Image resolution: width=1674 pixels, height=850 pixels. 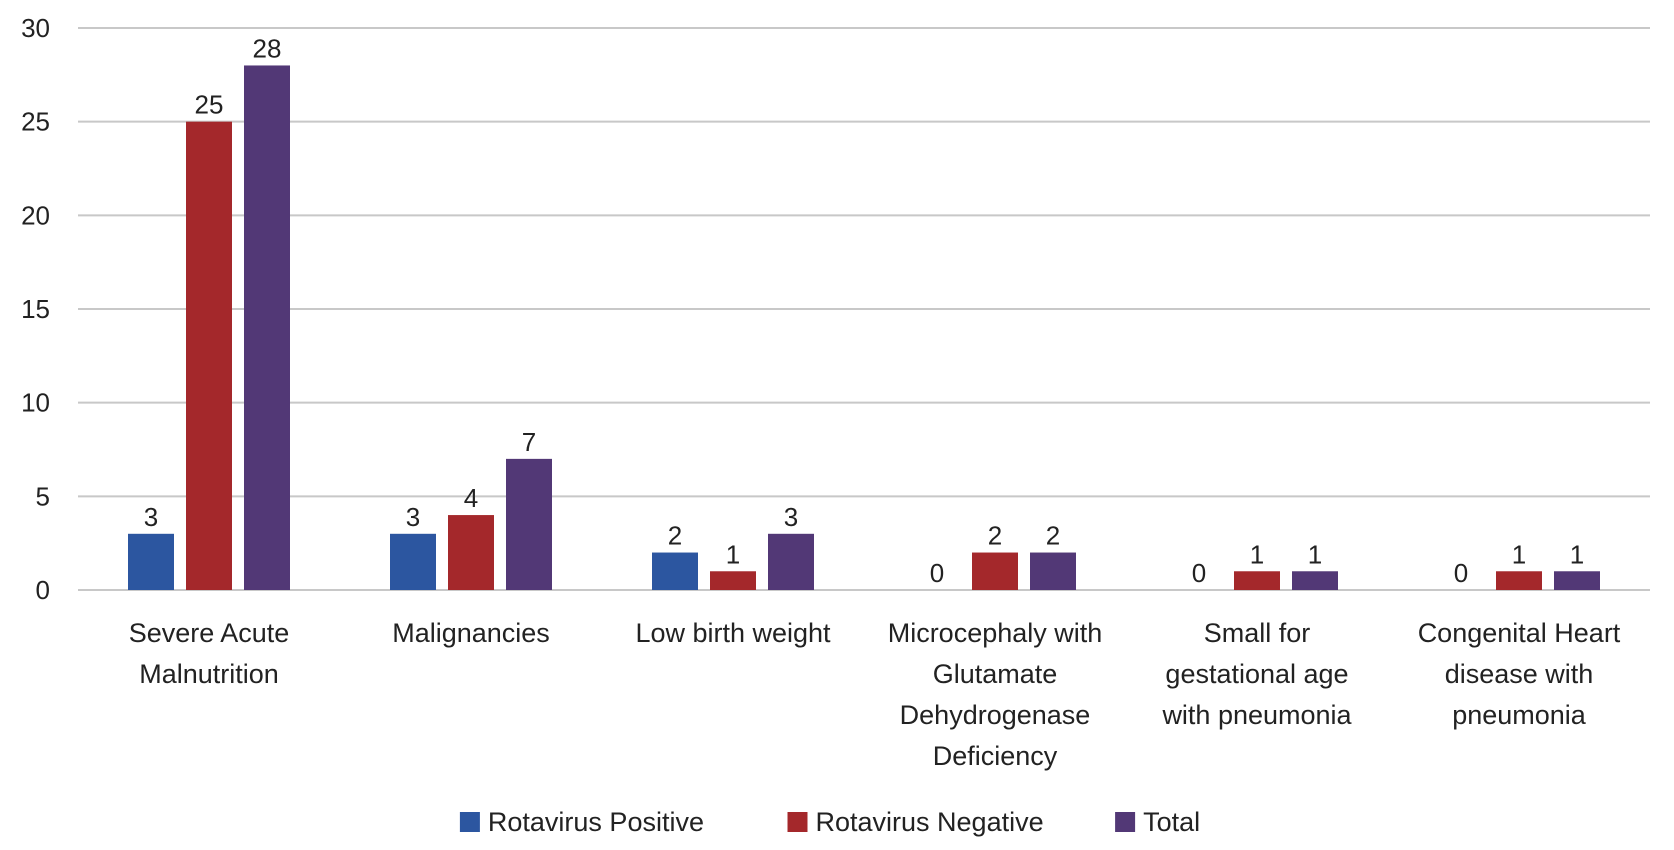 What do you see at coordinates (995, 674) in the screenshot?
I see `category-label-line: Glutamate` at bounding box center [995, 674].